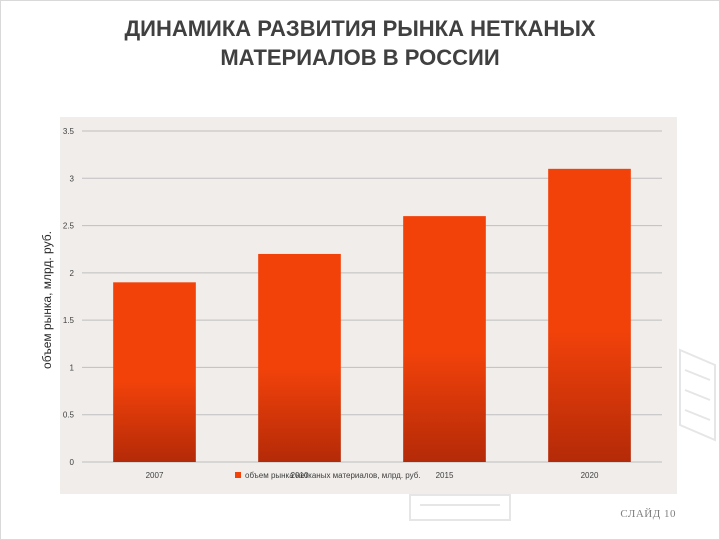 The height and width of the screenshot is (540, 720). What do you see at coordinates (72, 367) in the screenshot?
I see `y-tick-label: 1` at bounding box center [72, 367].